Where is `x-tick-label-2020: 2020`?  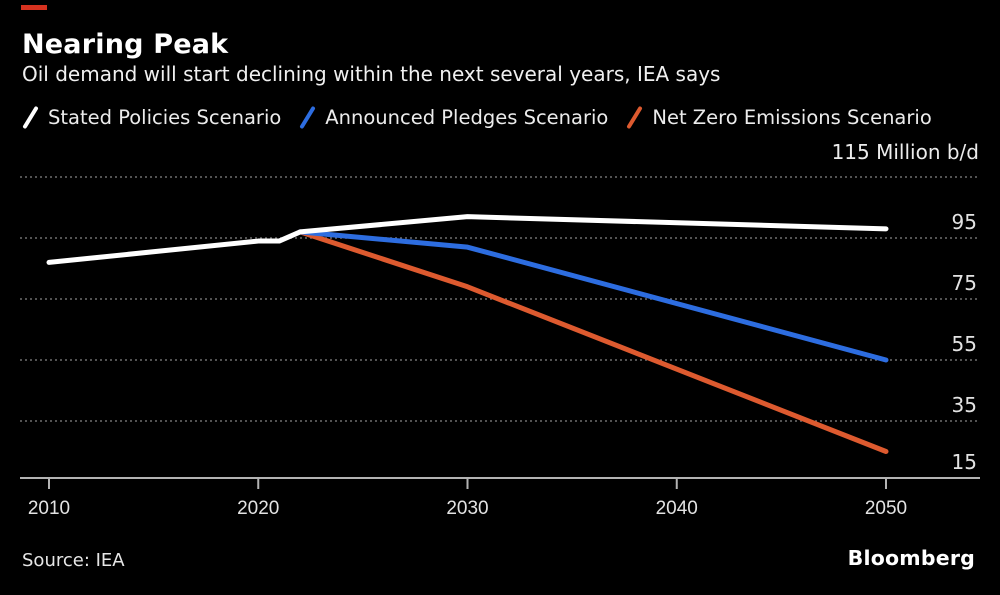
x-tick-label-2020: 2020 is located at coordinates (258, 508).